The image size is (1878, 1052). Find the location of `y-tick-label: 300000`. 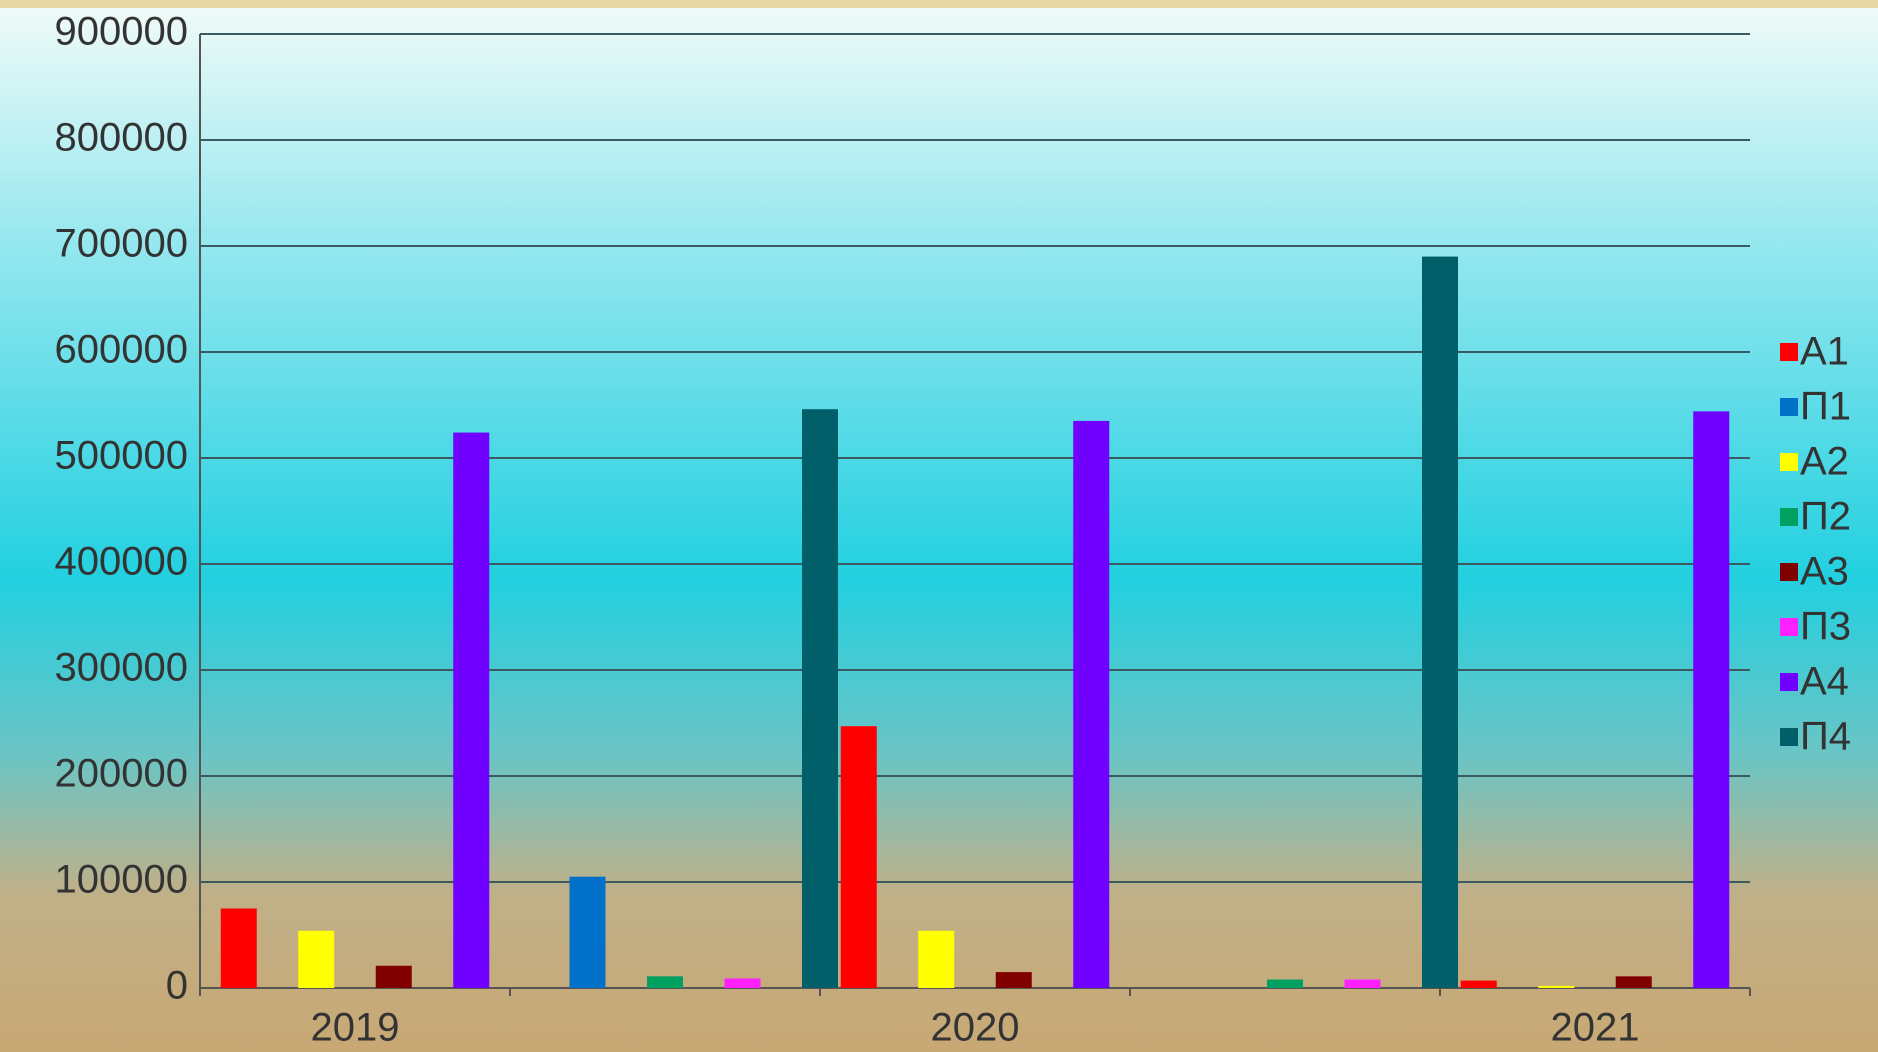

y-tick-label: 300000 is located at coordinates (121, 668).